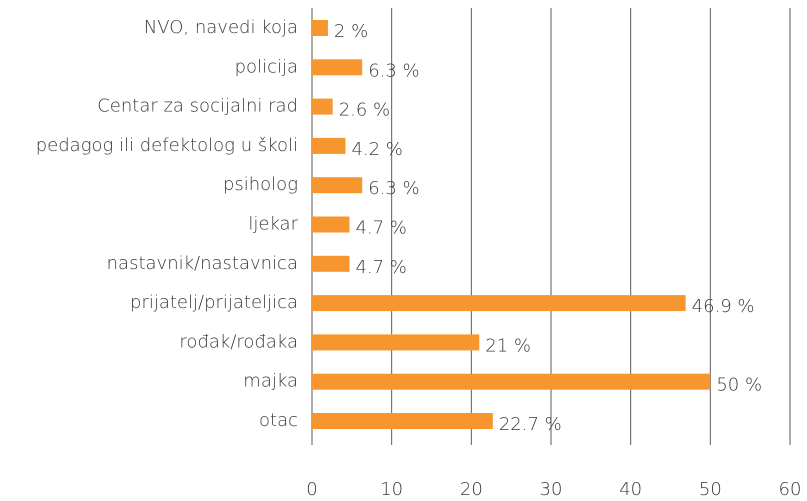  I want to click on y-tick-label: nastavnik/nastavnica, so click(202, 263).